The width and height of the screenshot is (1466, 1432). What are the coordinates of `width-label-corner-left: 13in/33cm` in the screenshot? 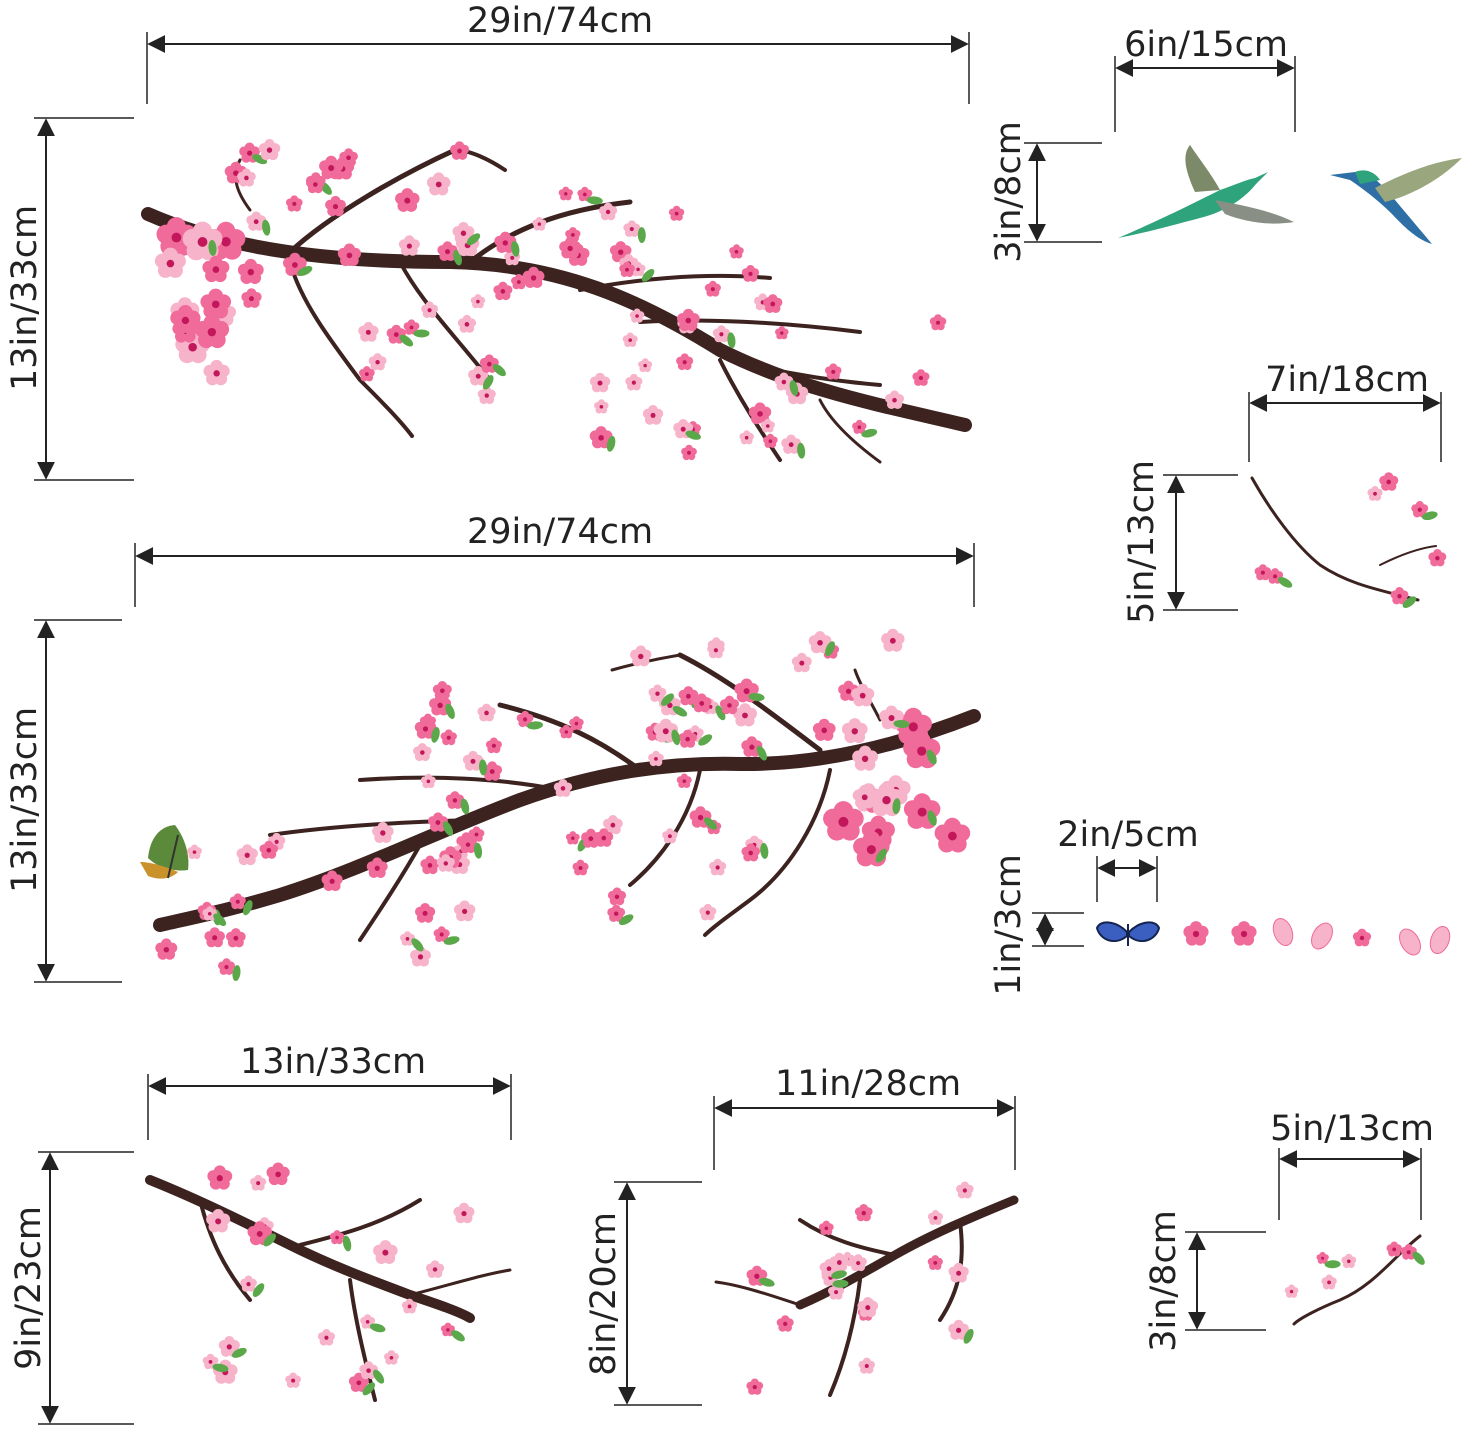 It's located at (333, 1062).